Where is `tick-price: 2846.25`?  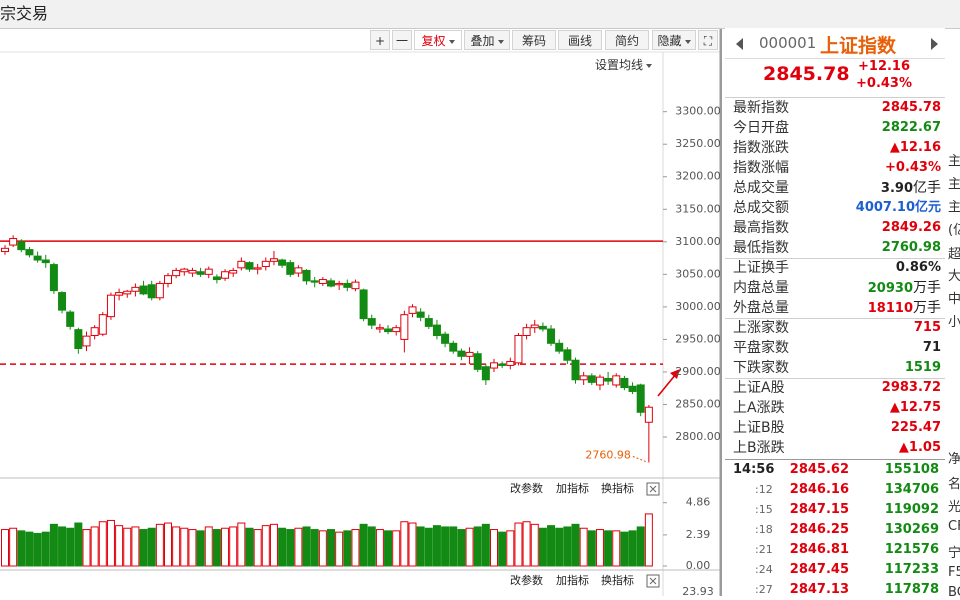 tick-price: 2846.25 is located at coordinates (819, 529).